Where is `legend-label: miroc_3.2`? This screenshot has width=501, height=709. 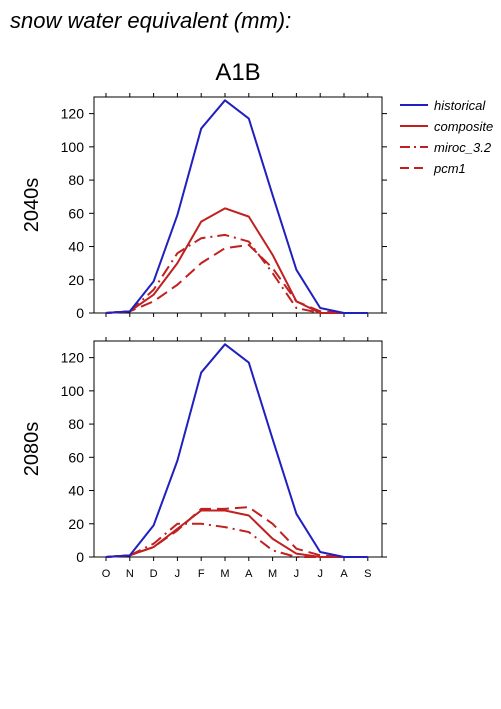 legend-label: miroc_3.2 is located at coordinates (463, 147).